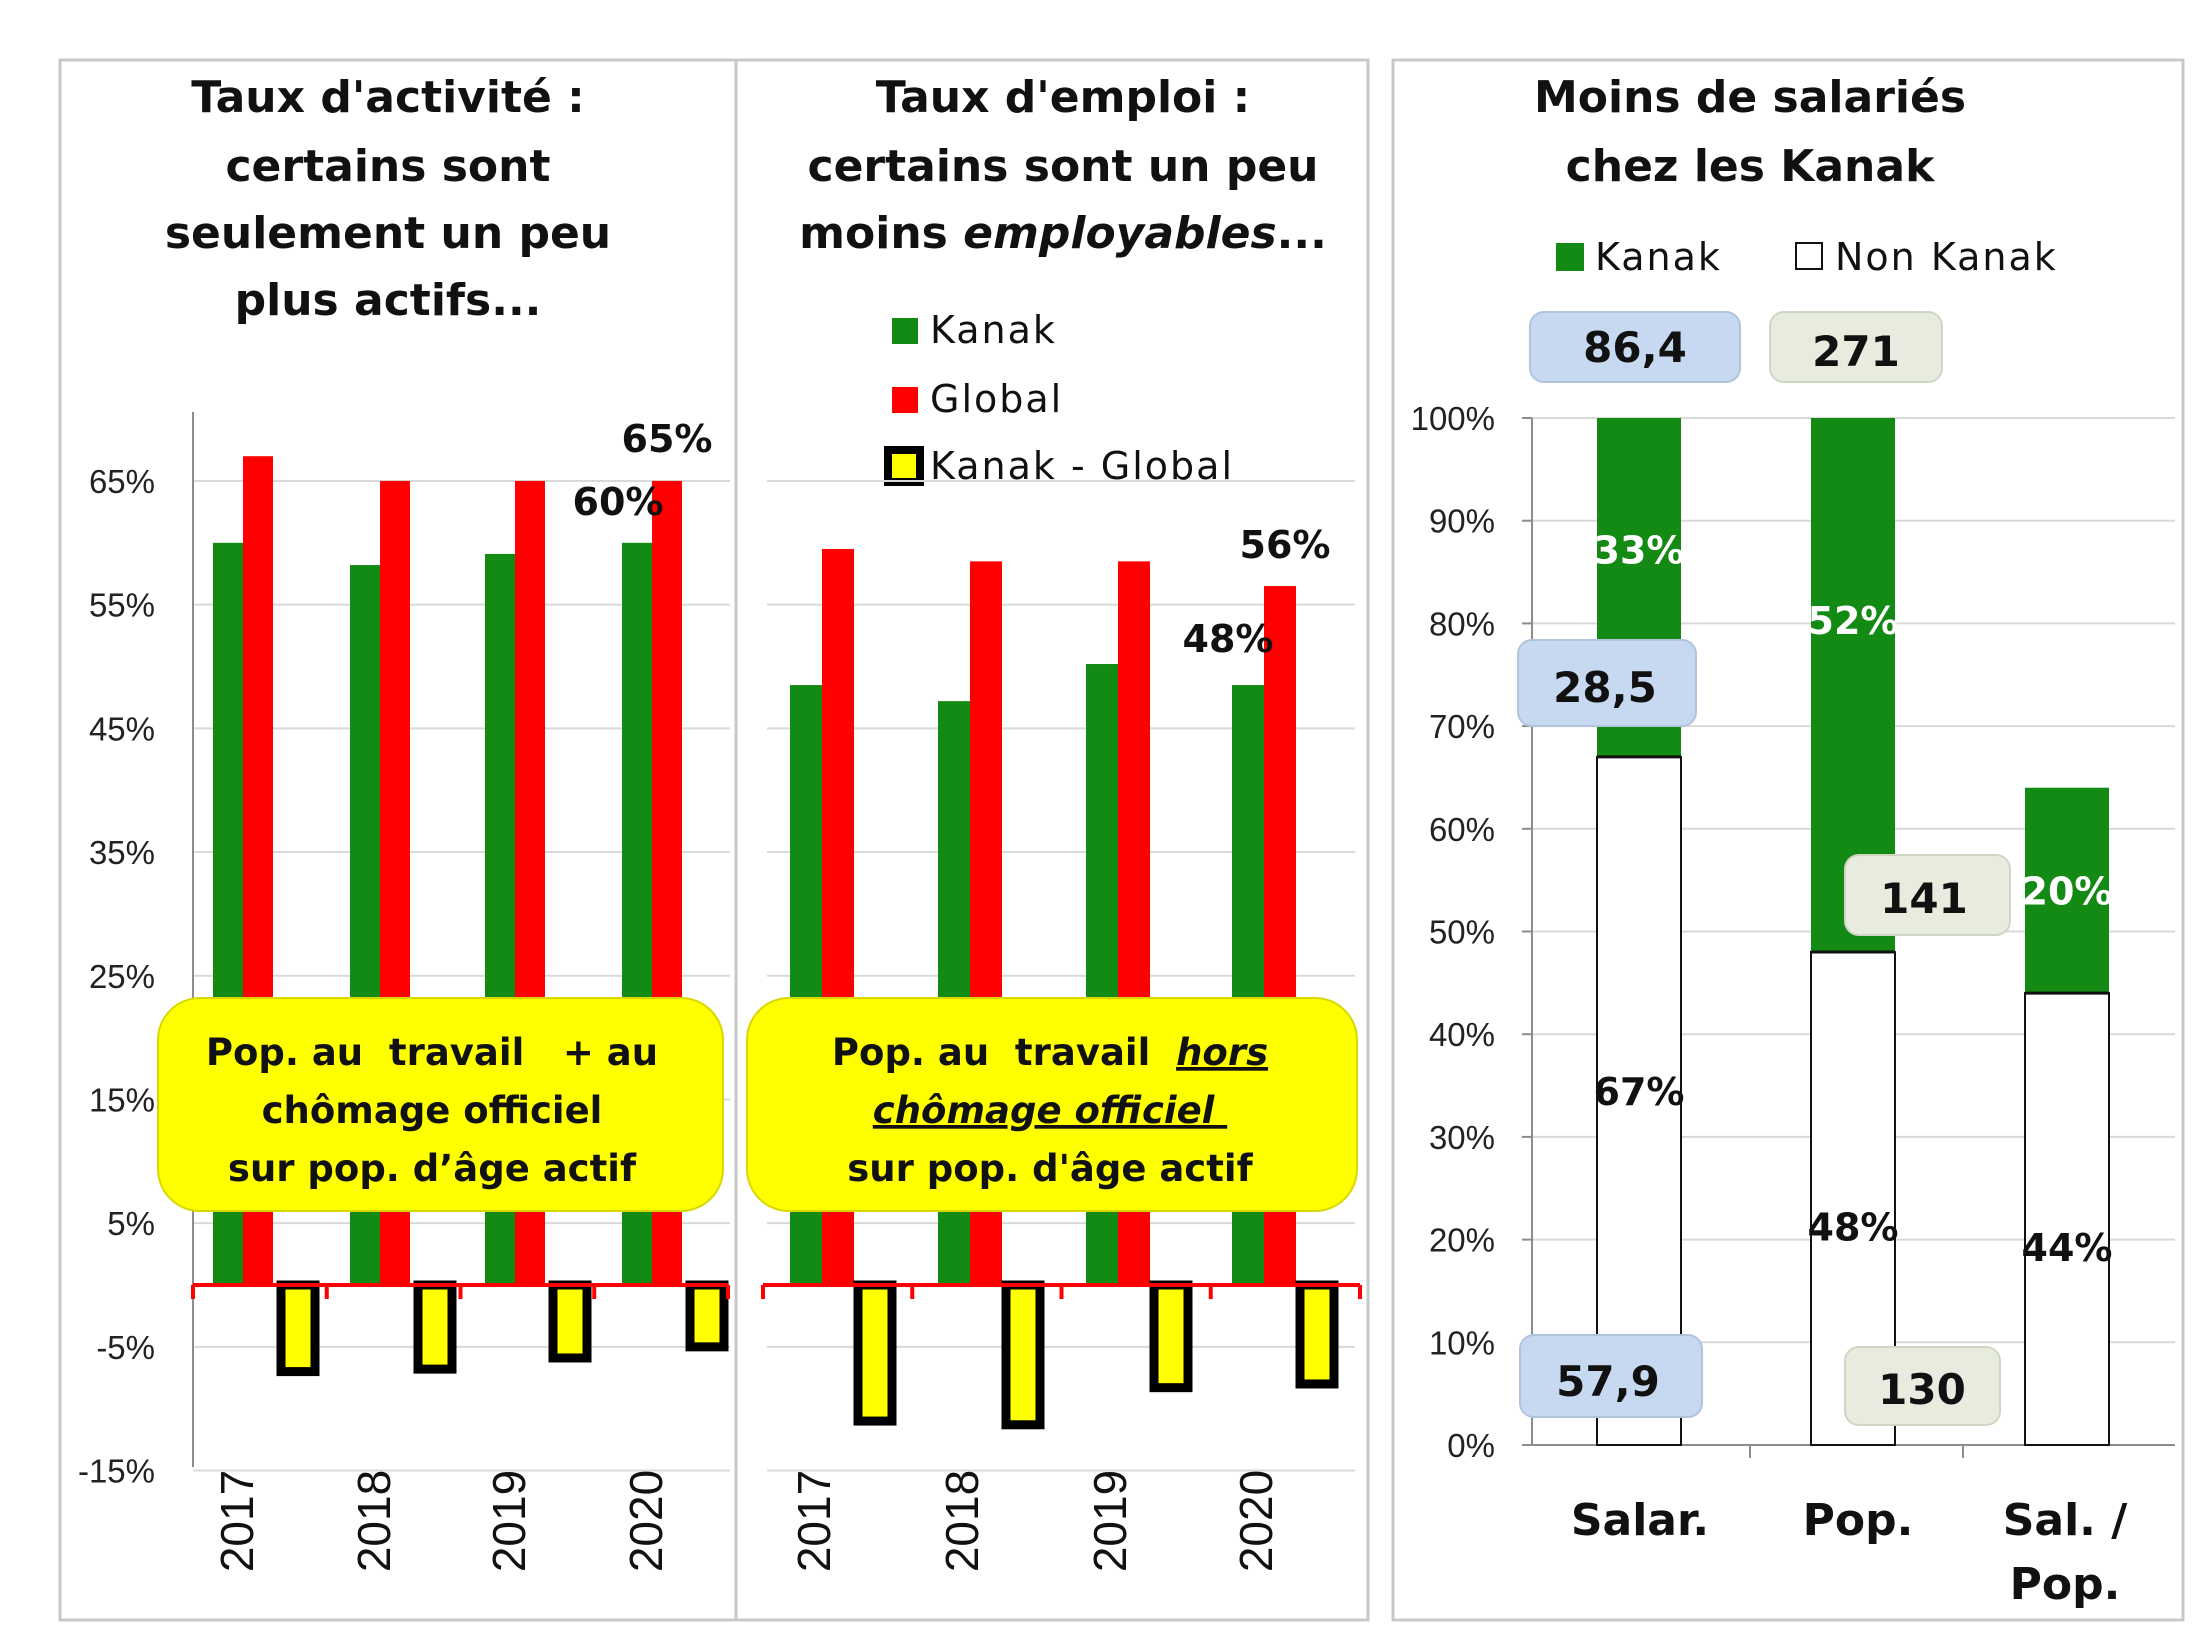  What do you see at coordinates (1222, 1052) in the screenshot?
I see `chart2-note-hors: hors` at bounding box center [1222, 1052].